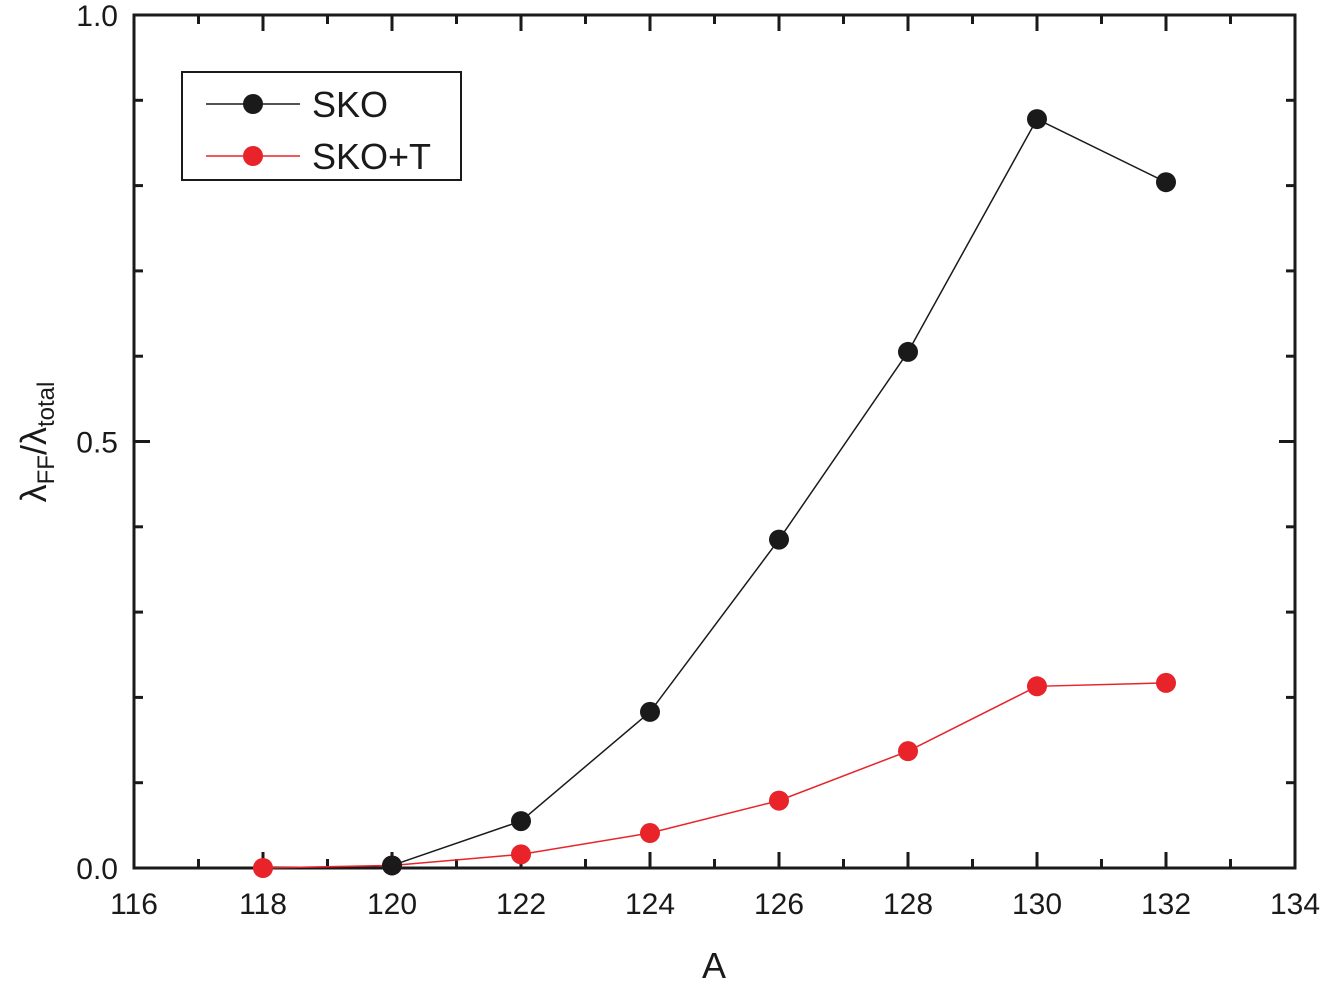 The image size is (1322, 981). I want to click on x-tick-label: 134, so click(1295, 904).